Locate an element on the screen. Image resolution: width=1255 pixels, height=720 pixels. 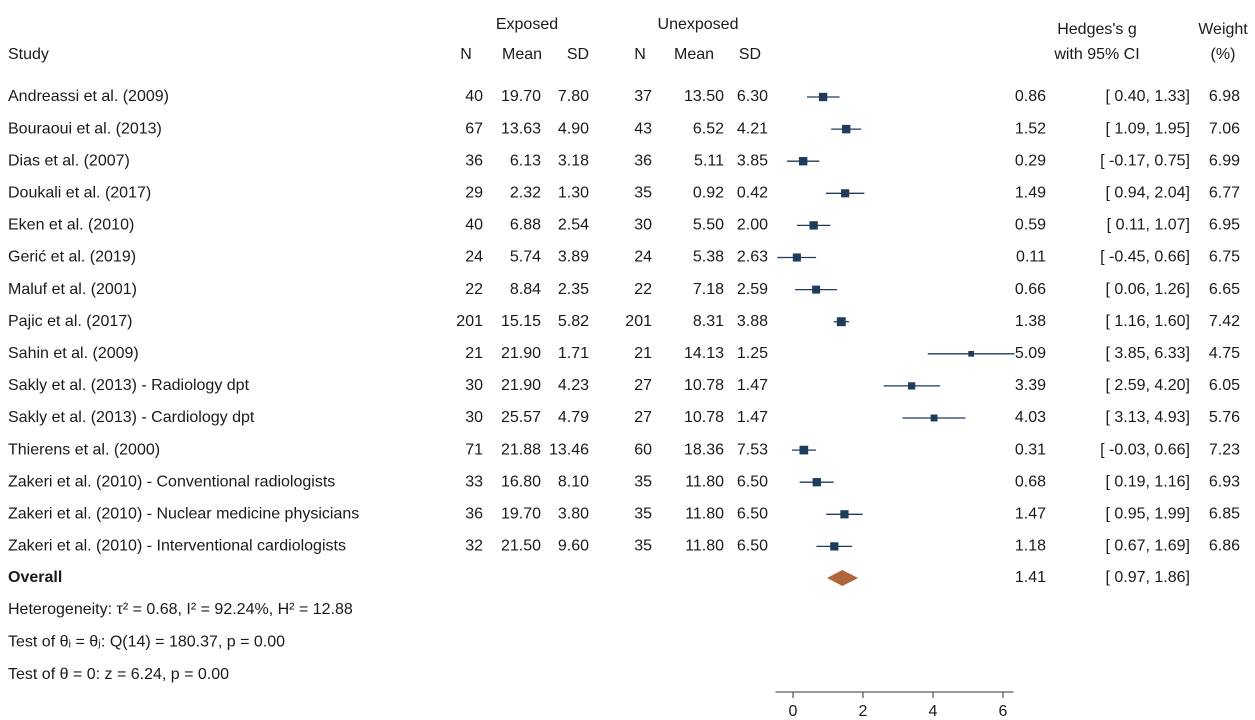
effect-label: 0.68 is located at coordinates (1030, 481).